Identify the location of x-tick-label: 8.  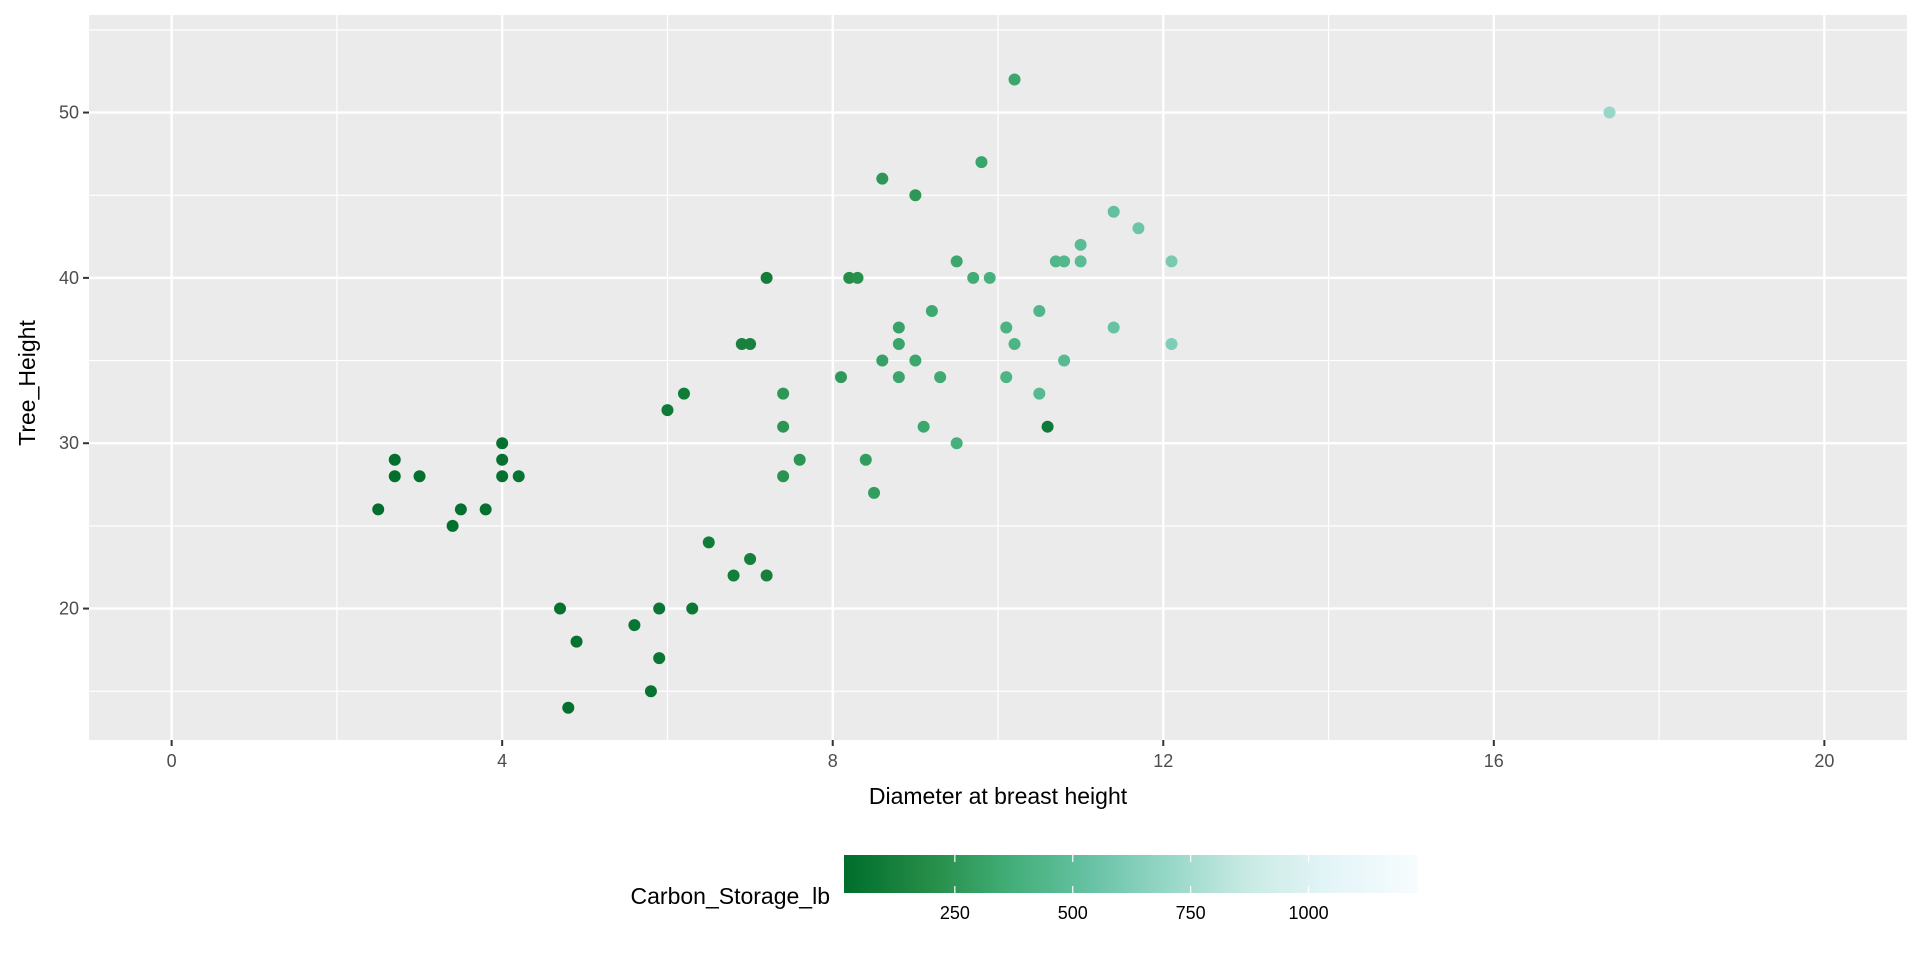
(833, 761).